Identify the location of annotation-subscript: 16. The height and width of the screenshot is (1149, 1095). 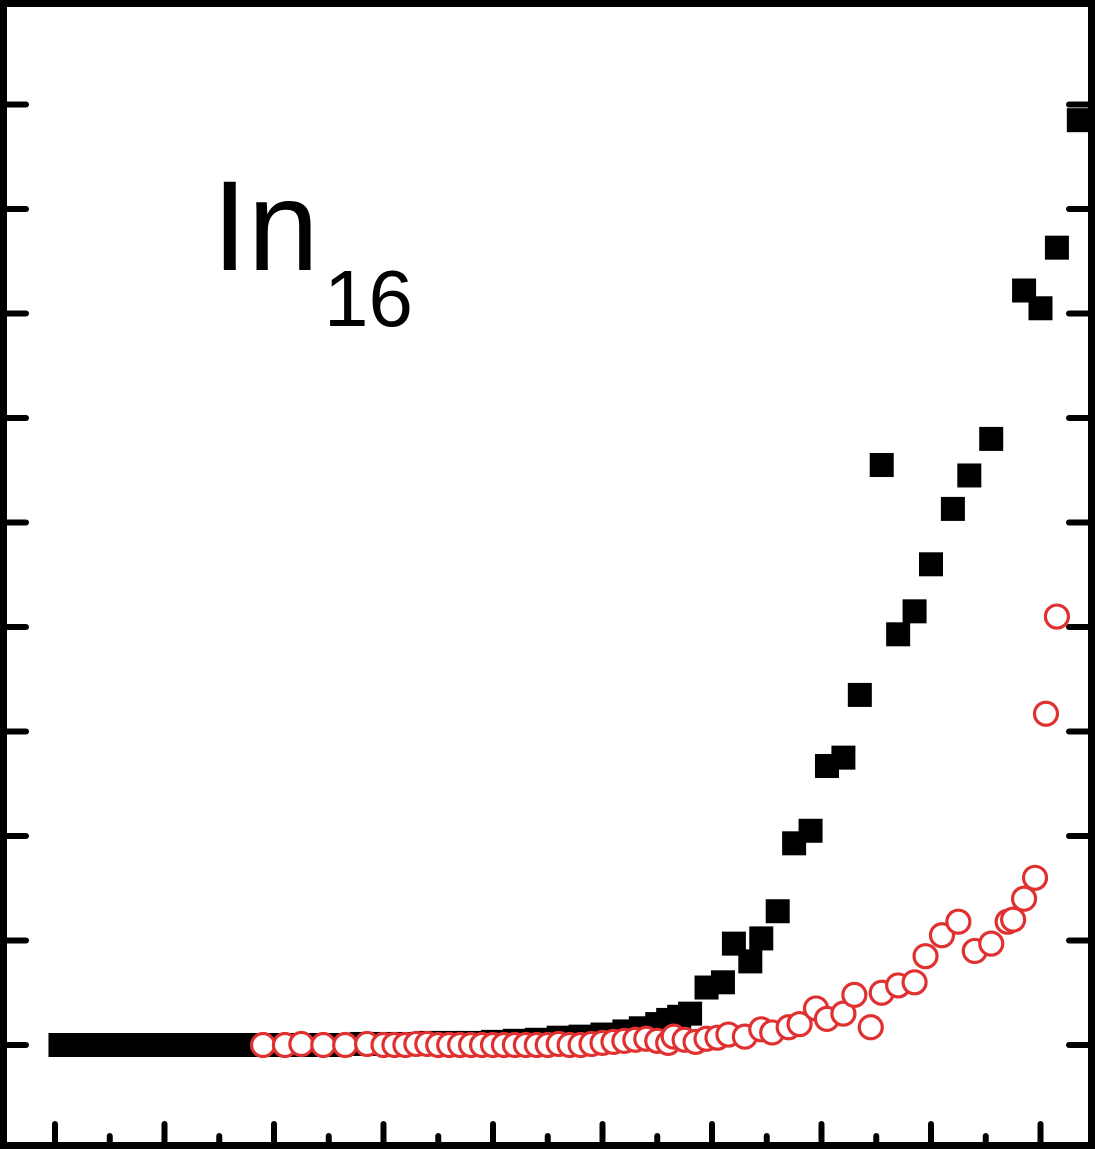
(368, 298).